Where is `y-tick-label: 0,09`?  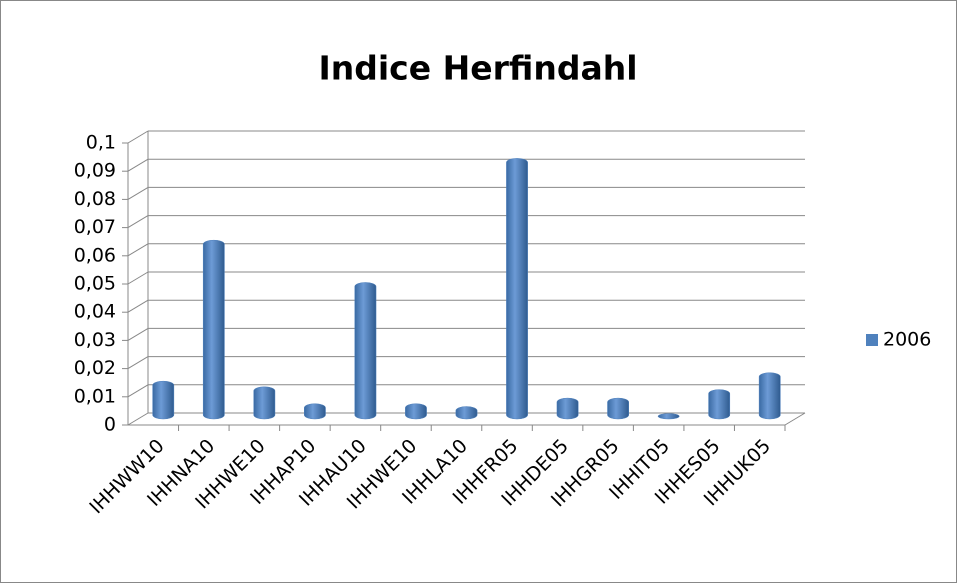
y-tick-label: 0,09 is located at coordinates (95, 171).